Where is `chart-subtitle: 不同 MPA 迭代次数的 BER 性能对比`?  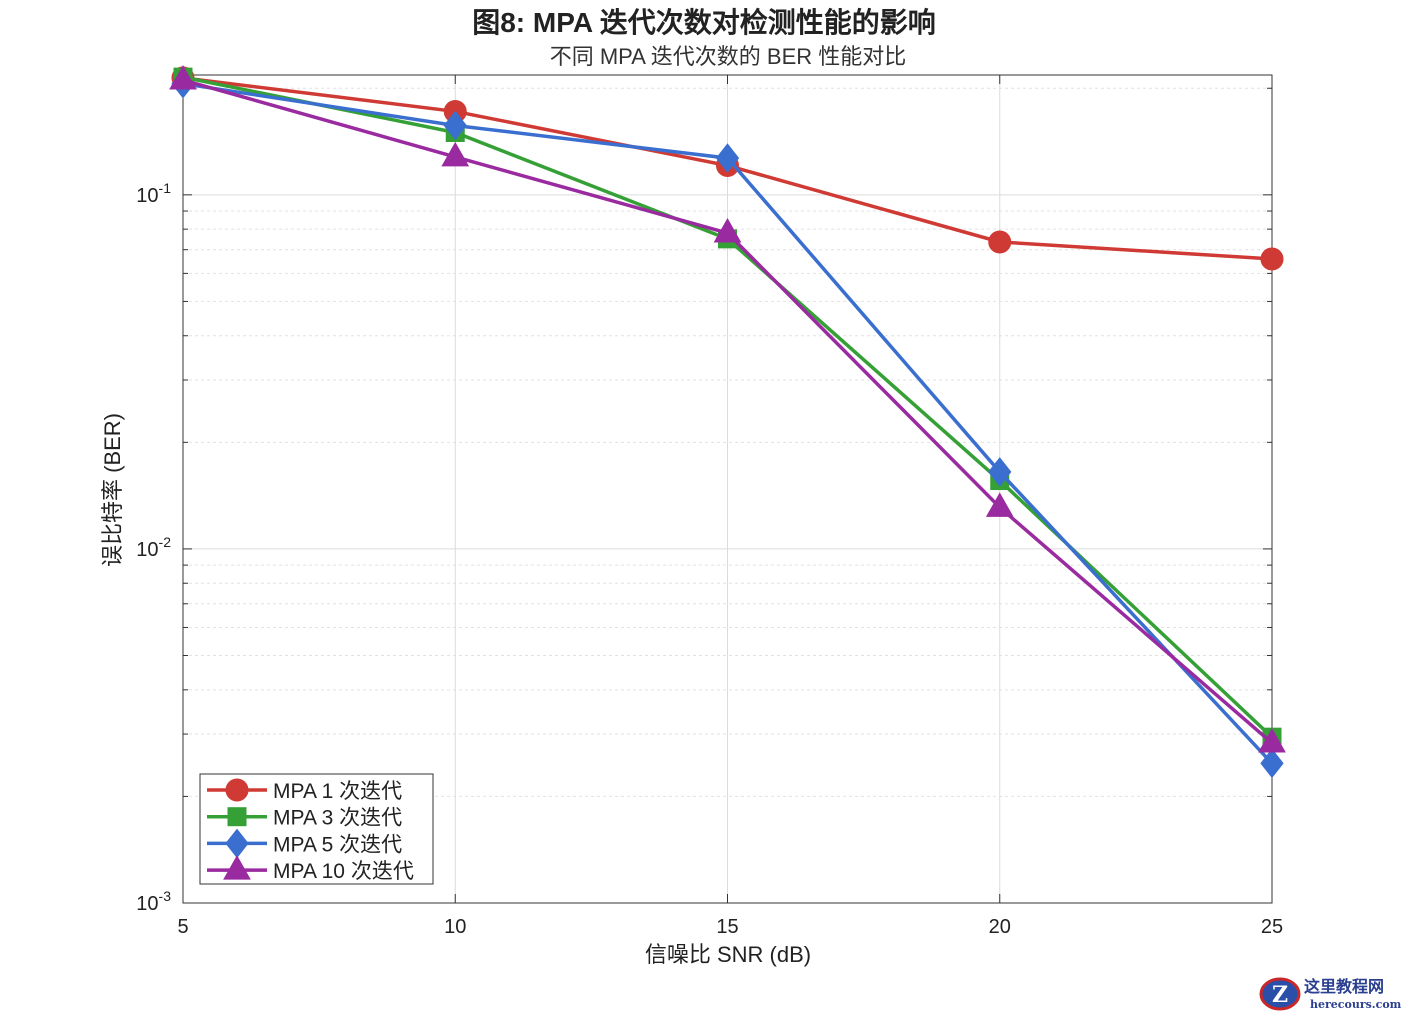
chart-subtitle: 不同 MPA 迭代次数的 BER 性能对比 is located at coordinates (728, 56).